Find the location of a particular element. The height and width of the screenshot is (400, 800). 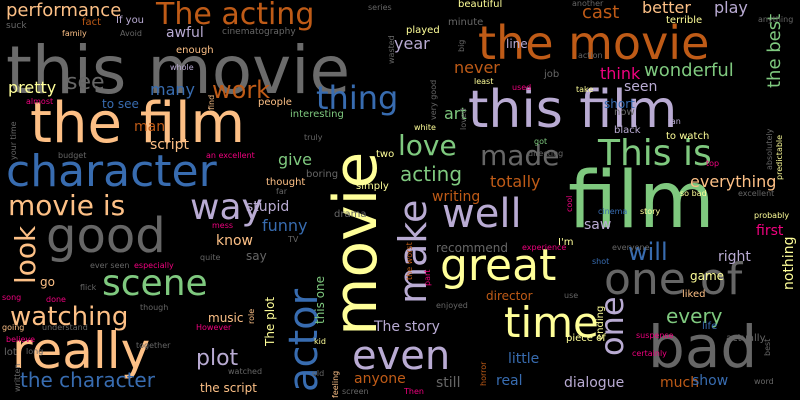

word-got: got is located at coordinates (541, 141).